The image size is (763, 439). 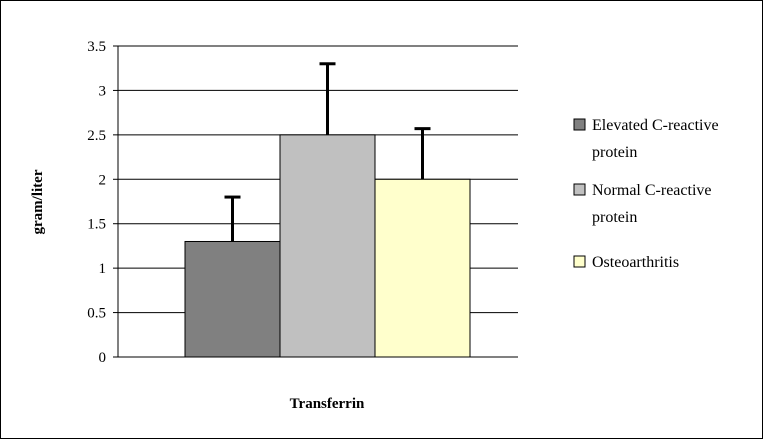 What do you see at coordinates (96, 136) in the screenshot?
I see `y-tick-label: 2.5` at bounding box center [96, 136].